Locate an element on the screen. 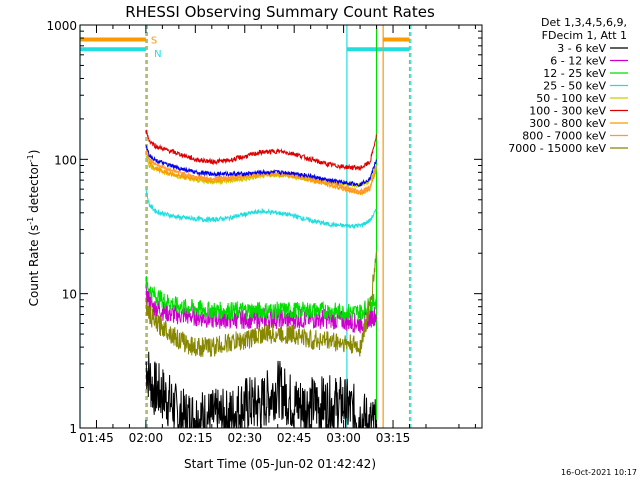 Image resolution: width=640 pixels, height=480 pixels. x-tick-label-3: 02:30 is located at coordinates (244, 438).